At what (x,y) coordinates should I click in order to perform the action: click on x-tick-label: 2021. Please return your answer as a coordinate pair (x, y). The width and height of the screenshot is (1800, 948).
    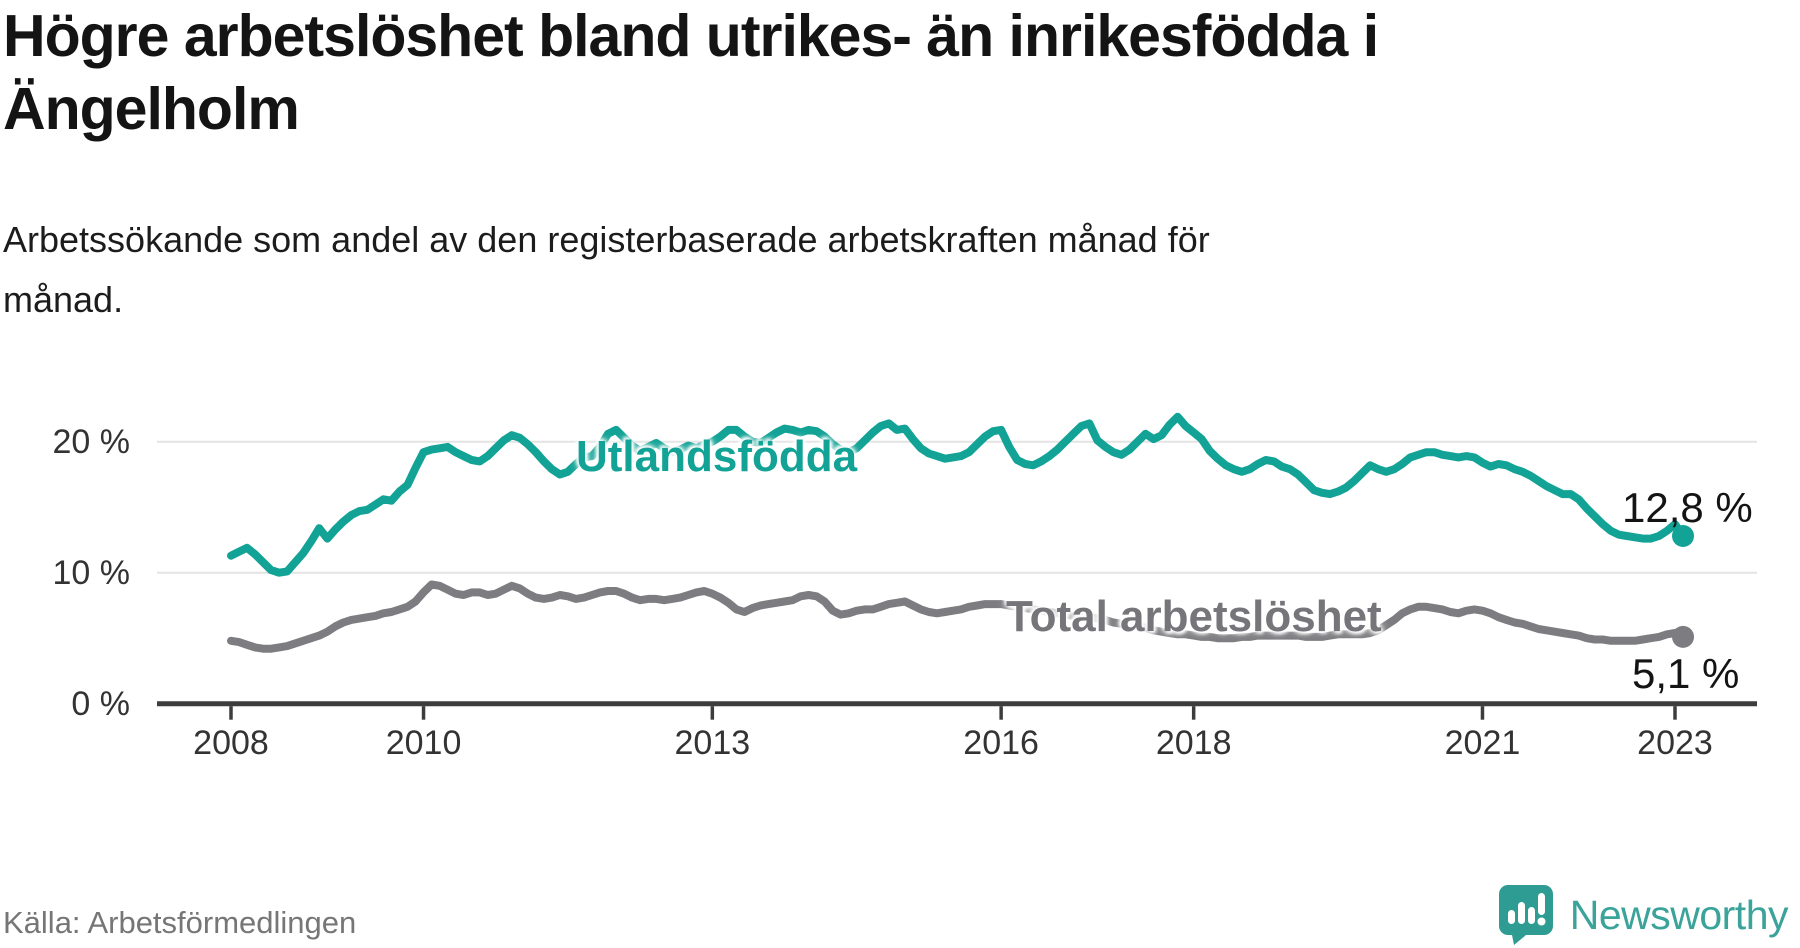
    Looking at the image, I should click on (1482, 743).